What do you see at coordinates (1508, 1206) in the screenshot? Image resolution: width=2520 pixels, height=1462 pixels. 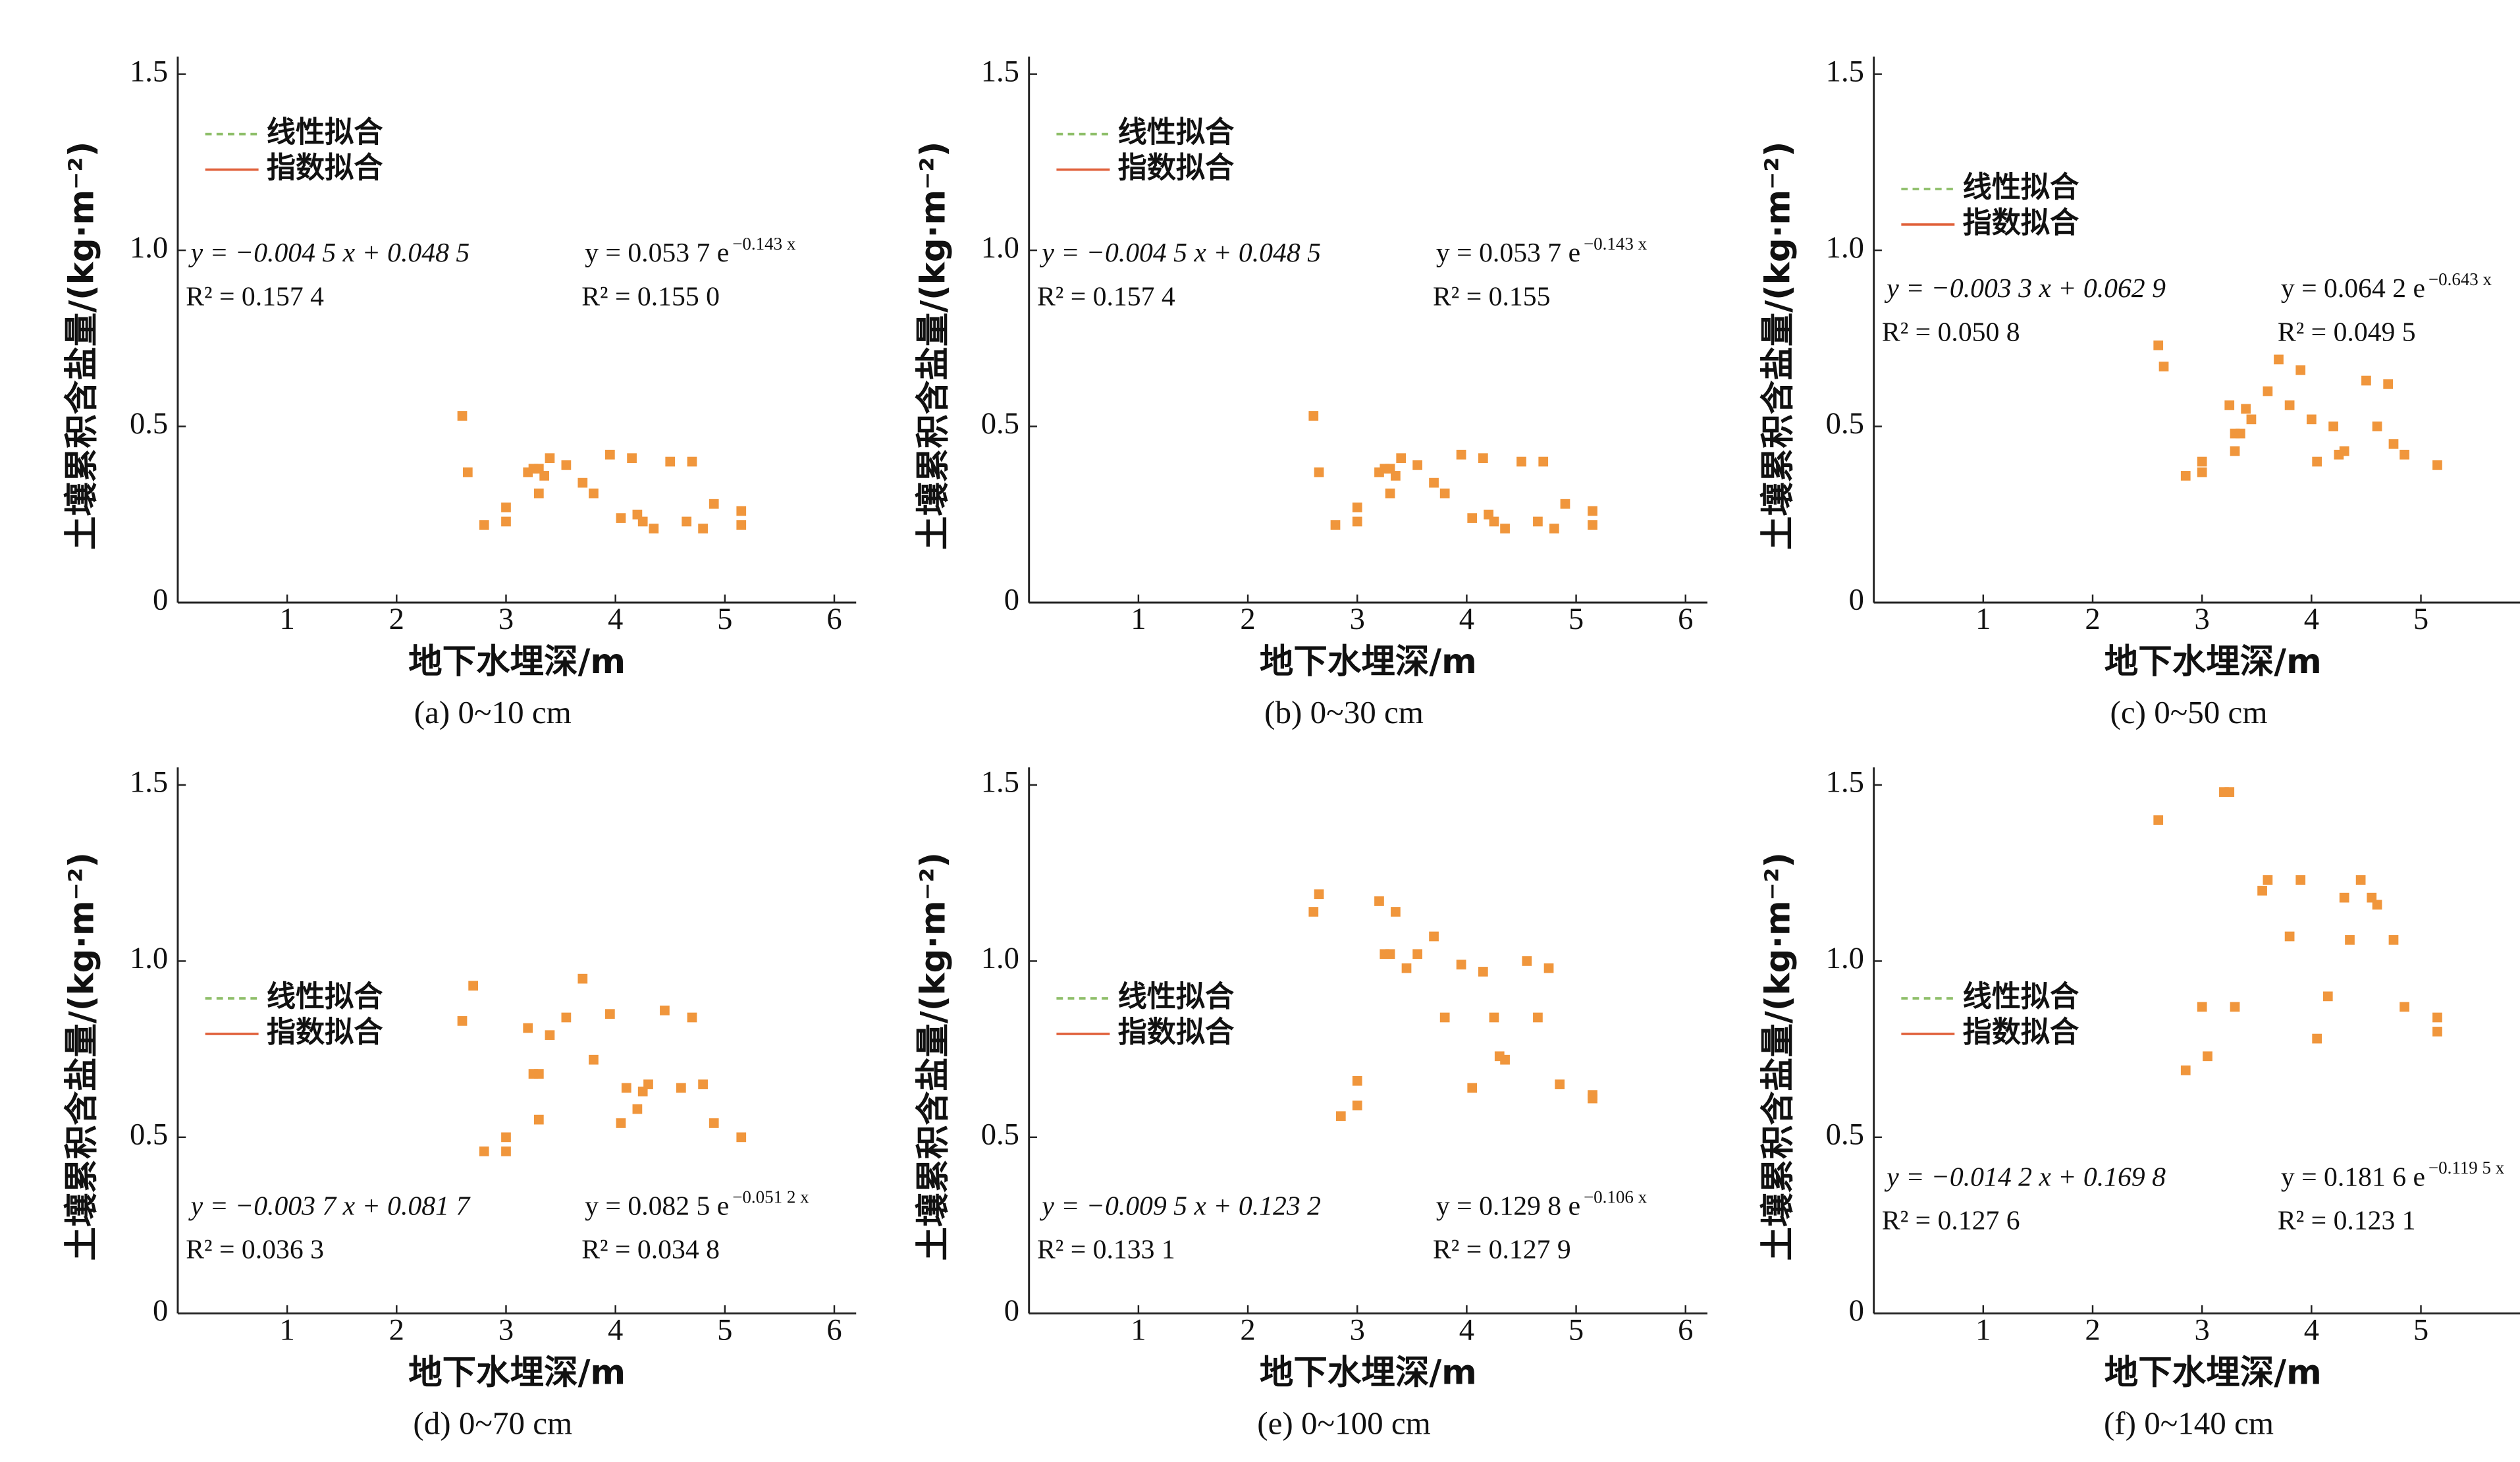 I see `exp-equation: y = 0.129 8 e` at bounding box center [1508, 1206].